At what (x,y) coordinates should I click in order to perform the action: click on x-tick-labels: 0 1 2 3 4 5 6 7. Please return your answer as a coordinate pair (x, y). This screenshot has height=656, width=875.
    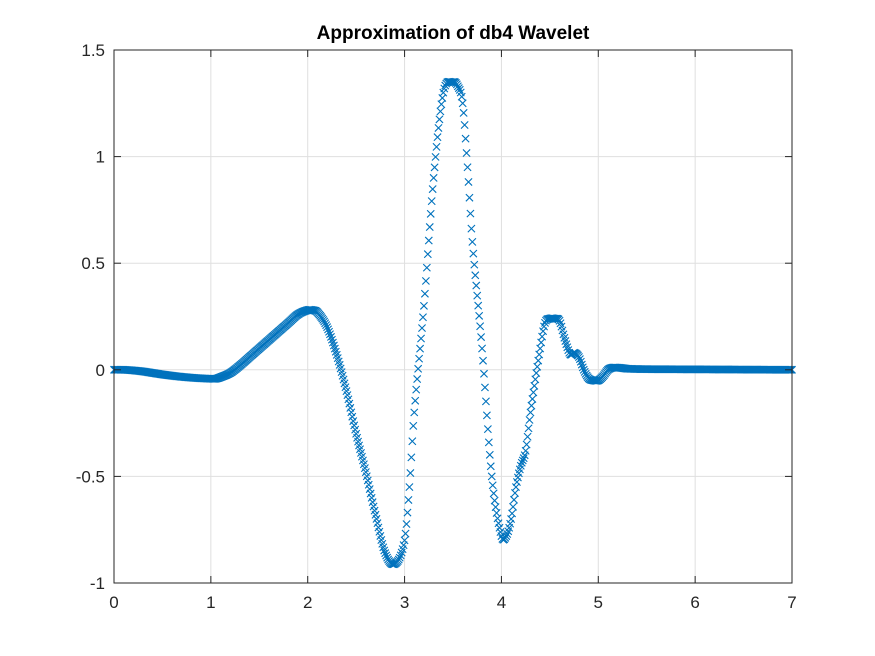
    Looking at the image, I should click on (452, 602).